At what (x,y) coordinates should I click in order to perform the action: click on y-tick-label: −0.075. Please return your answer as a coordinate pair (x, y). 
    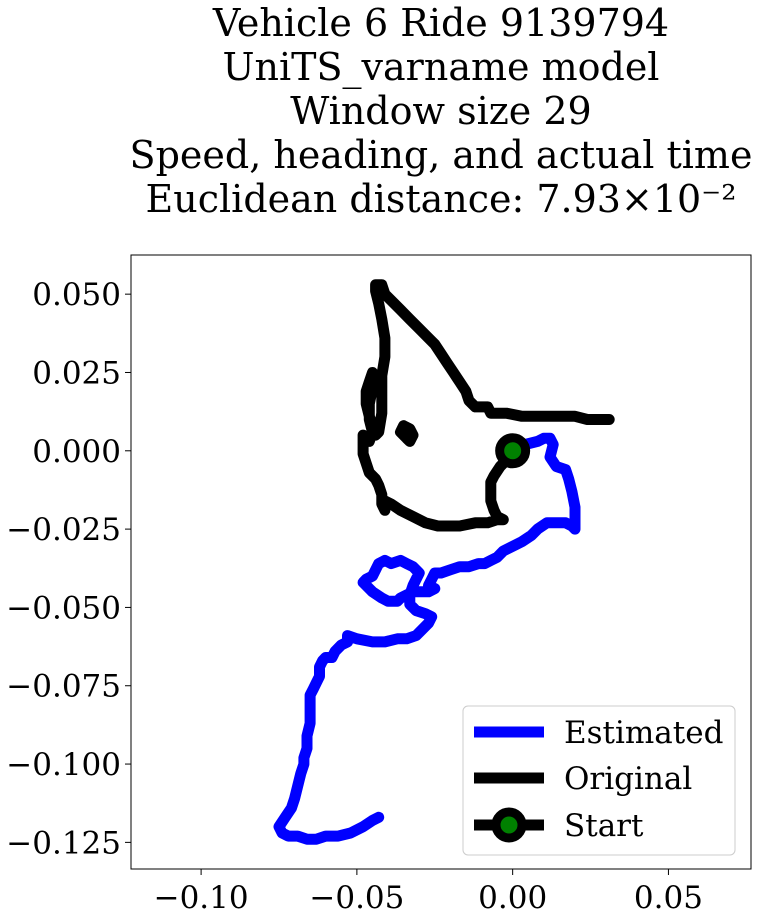
    Looking at the image, I should click on (63, 687).